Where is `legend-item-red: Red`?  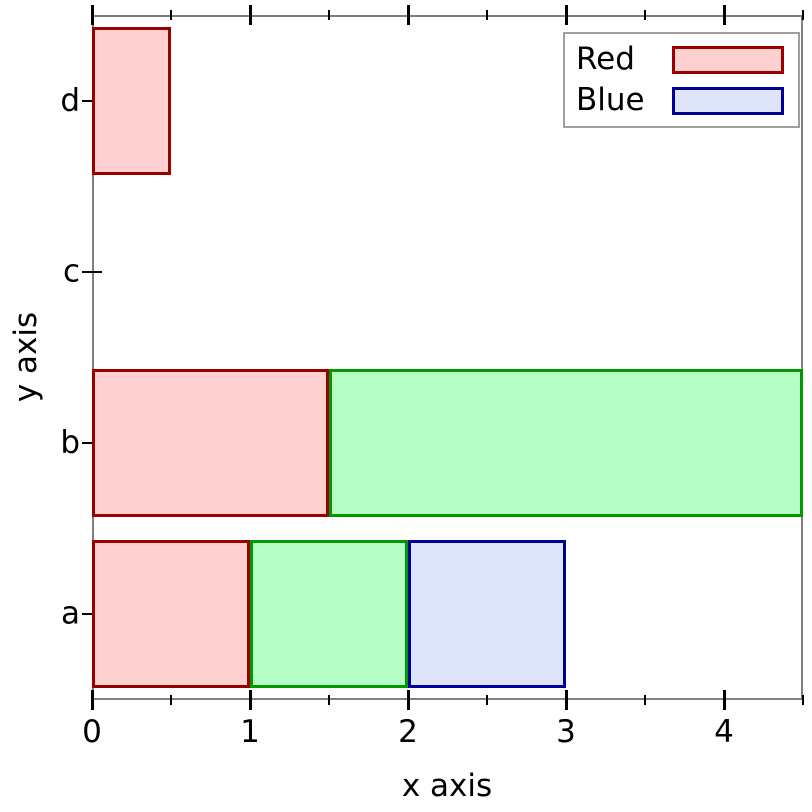 legend-item-red: Red is located at coordinates (680, 59).